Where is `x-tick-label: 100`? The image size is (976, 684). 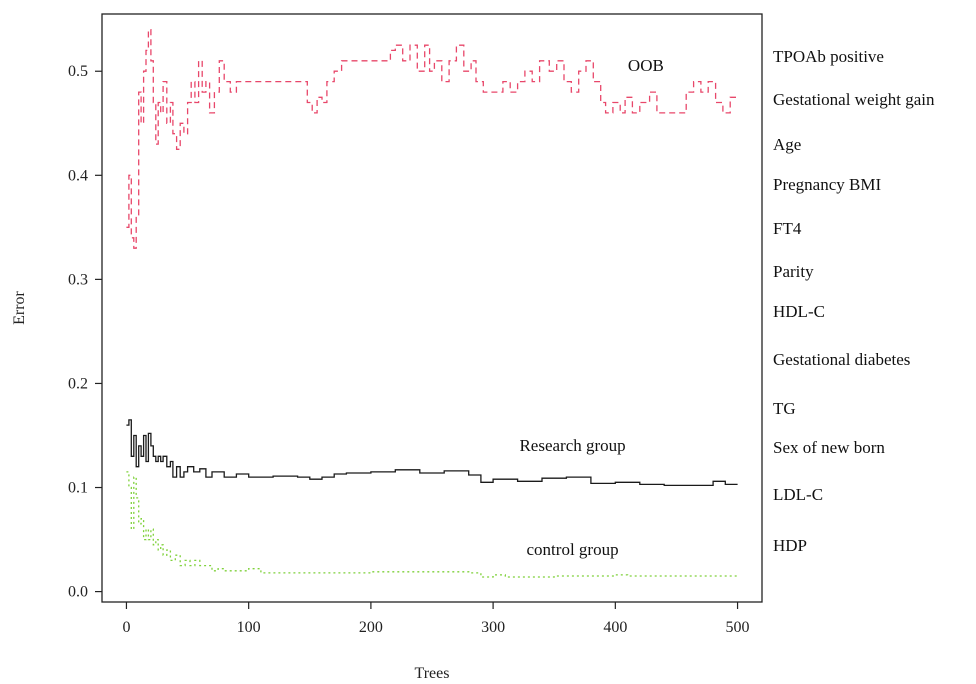
x-tick-label: 100 is located at coordinates (249, 627).